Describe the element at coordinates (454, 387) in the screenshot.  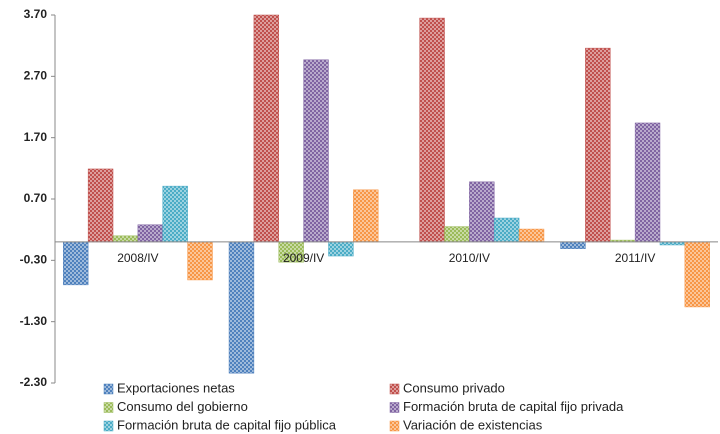
I see `legend-label: Consumo privado` at that location.